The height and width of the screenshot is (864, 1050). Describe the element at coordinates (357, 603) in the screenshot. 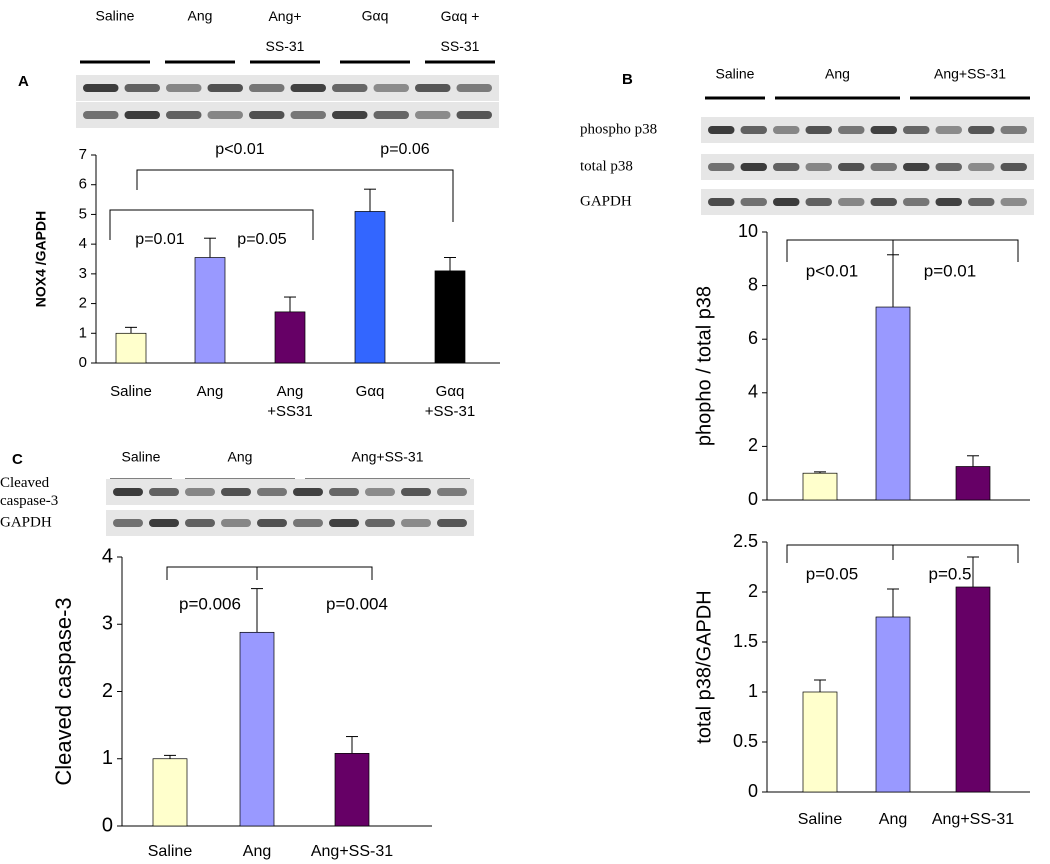

I see `annotation: p=0.004` at that location.